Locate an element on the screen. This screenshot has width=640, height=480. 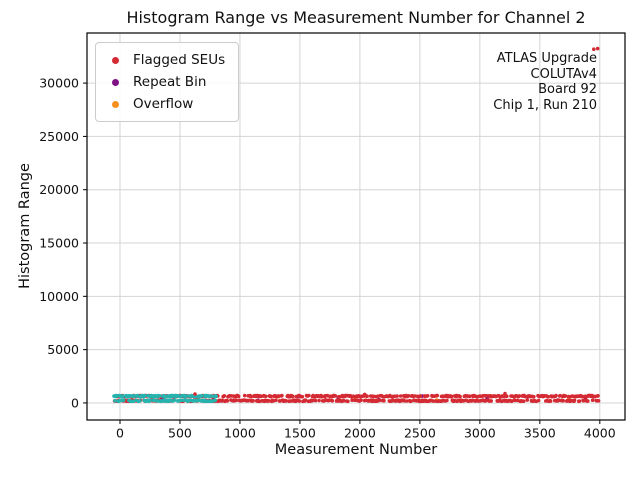
x-tick-label: 3500 is located at coordinates (540, 433).